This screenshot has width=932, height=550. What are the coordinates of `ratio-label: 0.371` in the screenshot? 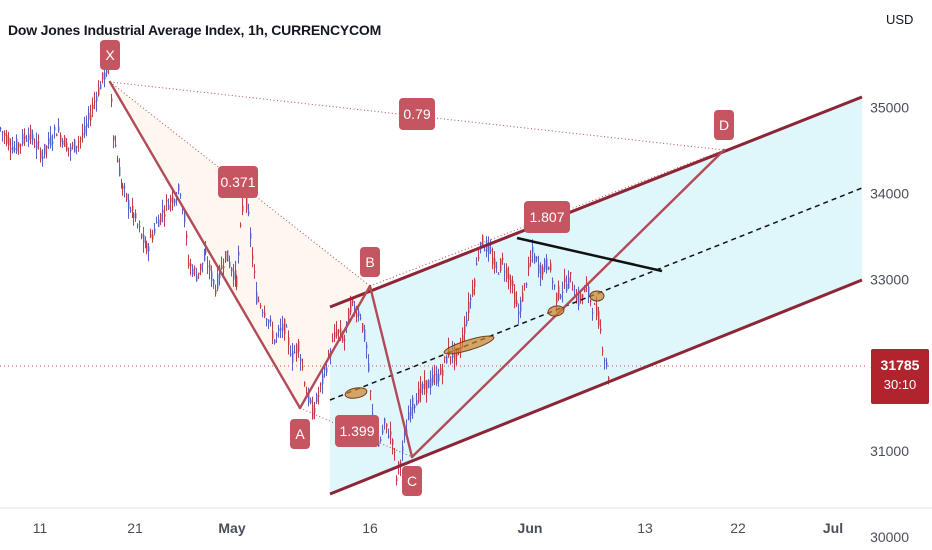 It's located at (237, 182).